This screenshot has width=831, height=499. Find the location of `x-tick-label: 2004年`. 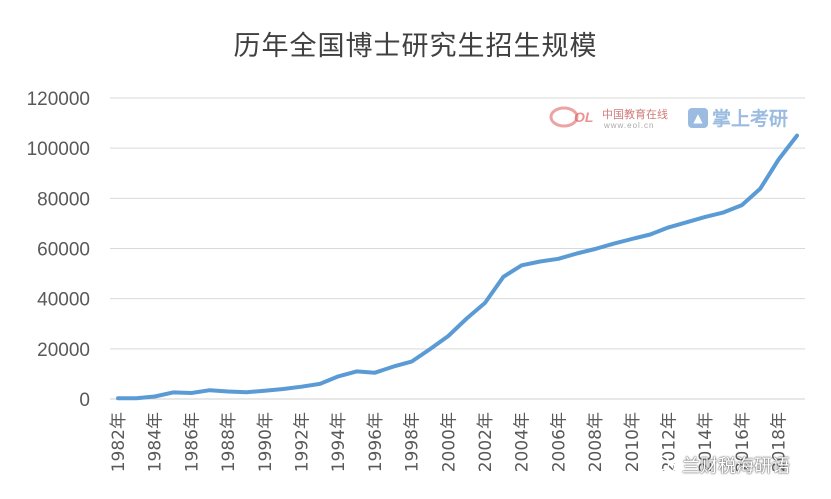

x-tick-label: 2004年 is located at coordinates (523, 442).